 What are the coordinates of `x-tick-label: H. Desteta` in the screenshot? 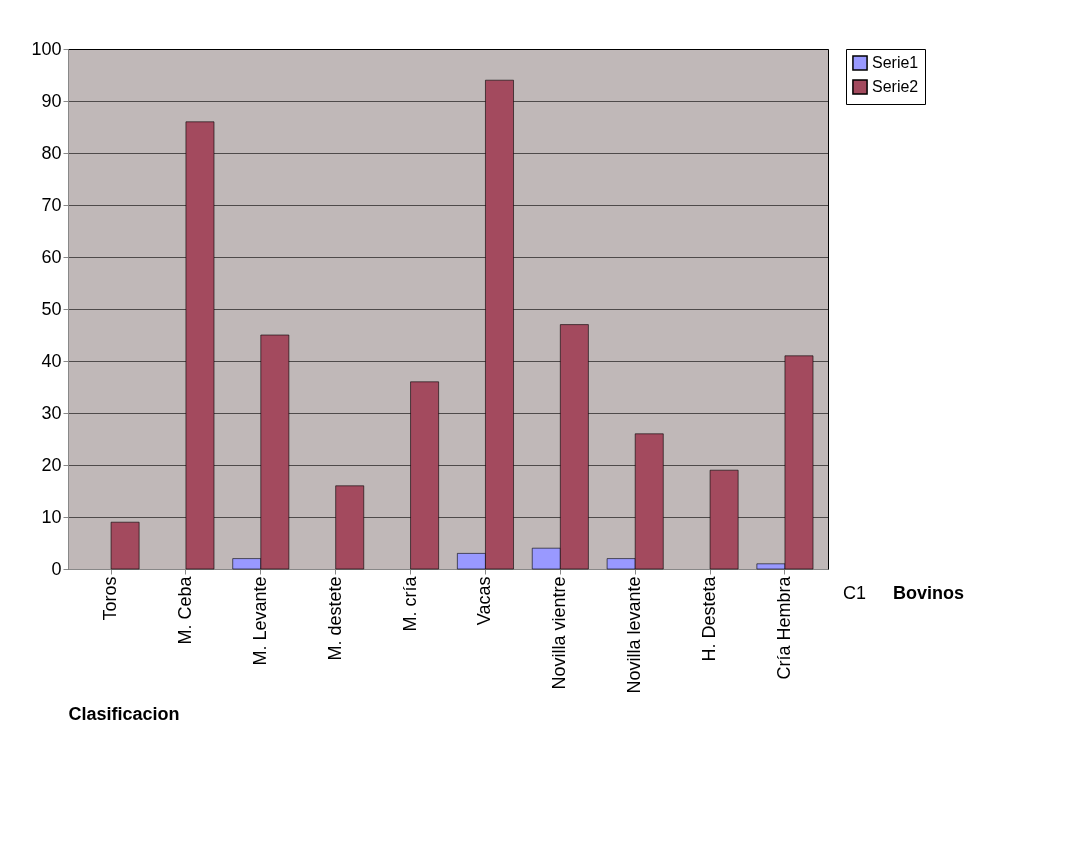 It's located at (709, 618).